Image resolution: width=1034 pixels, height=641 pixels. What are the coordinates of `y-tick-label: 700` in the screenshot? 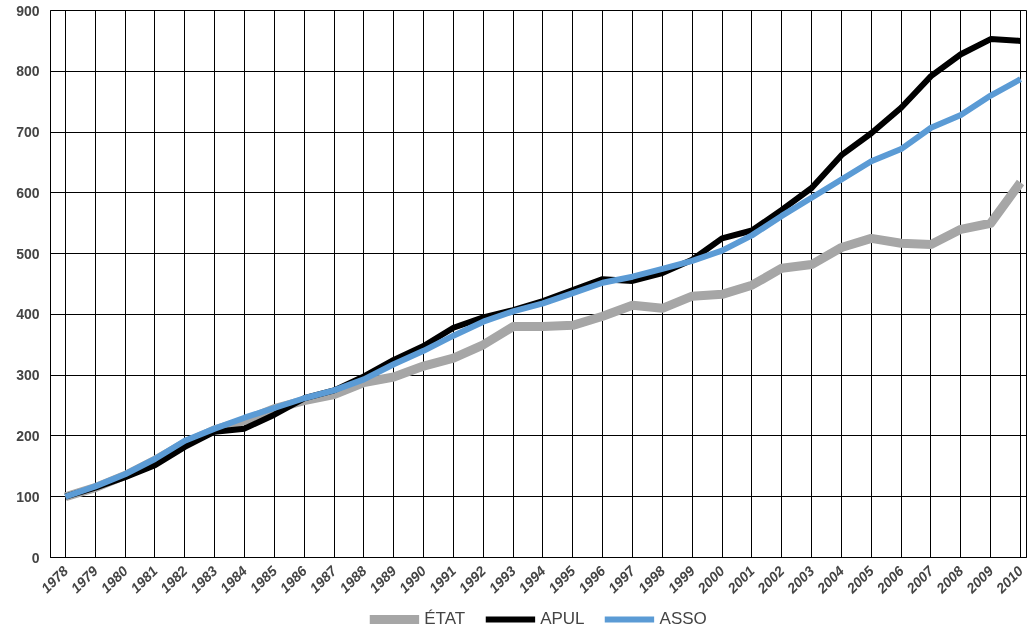 It's located at (28, 132).